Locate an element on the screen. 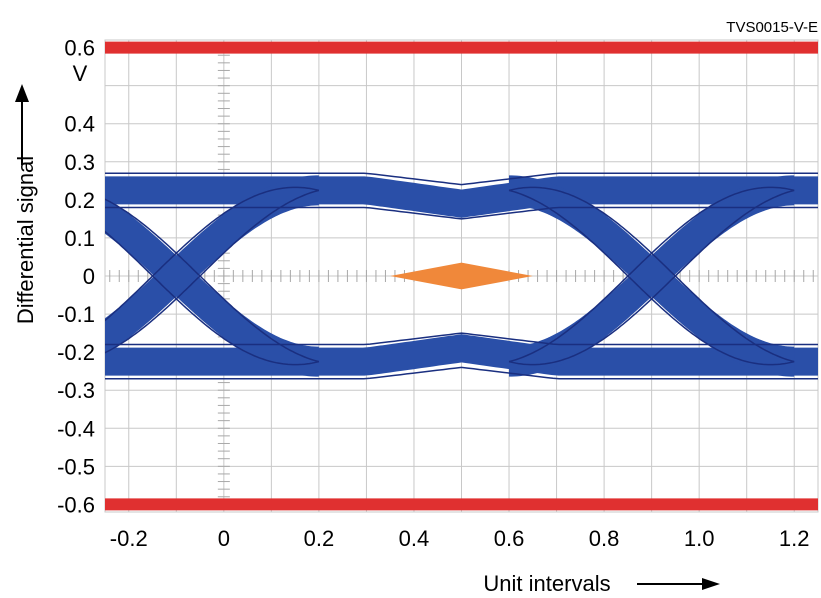 This screenshot has width=821, height=598. y-tick-label: 0.2 is located at coordinates (79, 200).